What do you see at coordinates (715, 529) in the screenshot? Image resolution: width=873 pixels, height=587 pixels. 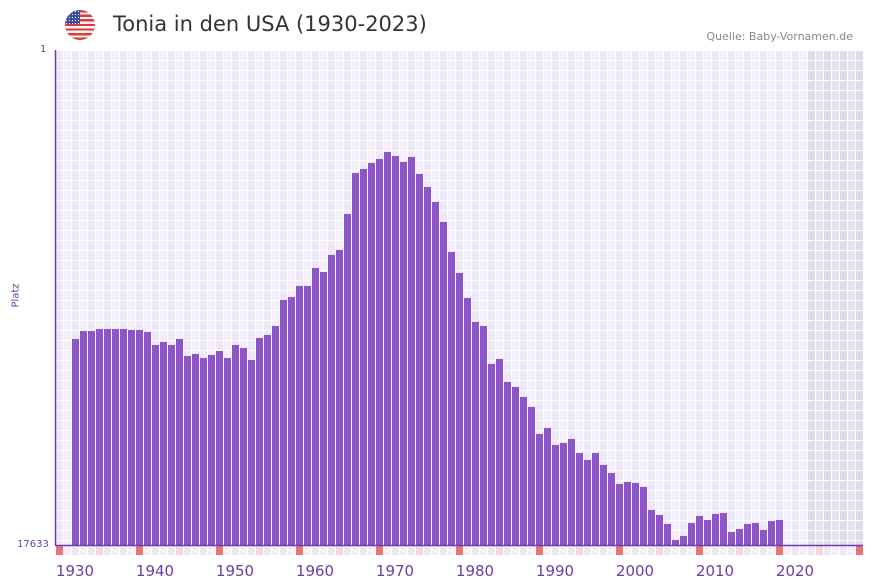 I see `bar-2010` at bounding box center [715, 529].